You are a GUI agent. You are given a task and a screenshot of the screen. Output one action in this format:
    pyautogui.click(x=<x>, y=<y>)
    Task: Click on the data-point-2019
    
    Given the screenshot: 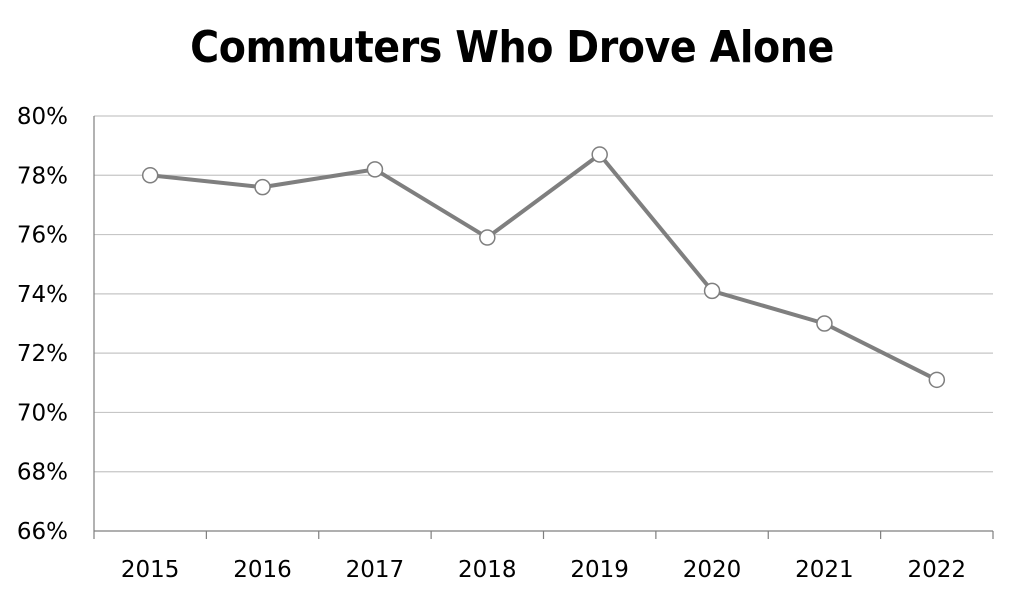 What is the action you would take?
    pyautogui.click(x=599, y=154)
    